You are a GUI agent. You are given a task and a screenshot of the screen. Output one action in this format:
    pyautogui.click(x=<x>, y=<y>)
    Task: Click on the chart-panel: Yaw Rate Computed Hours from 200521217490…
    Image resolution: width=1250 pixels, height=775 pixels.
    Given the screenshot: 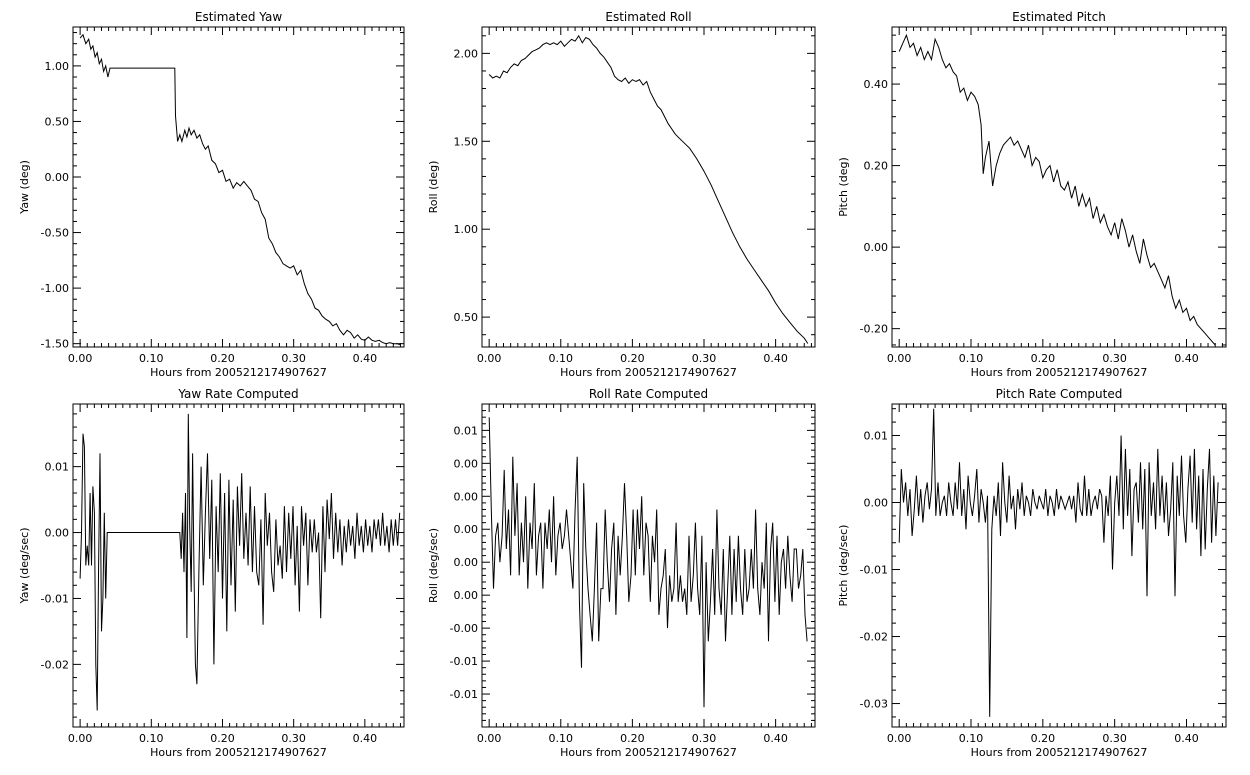 What is the action you would take?
    pyautogui.click(x=211, y=573)
    